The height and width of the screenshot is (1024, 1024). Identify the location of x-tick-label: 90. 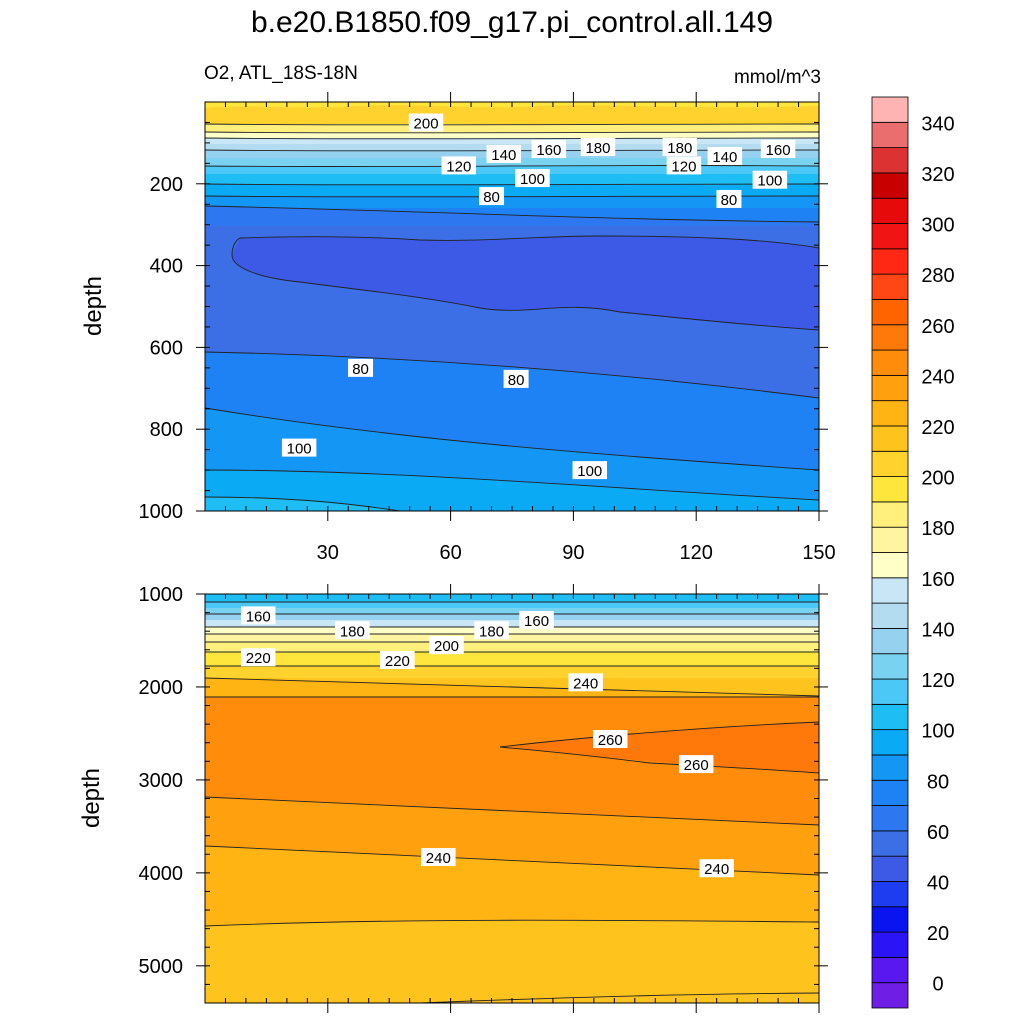
(573, 553).